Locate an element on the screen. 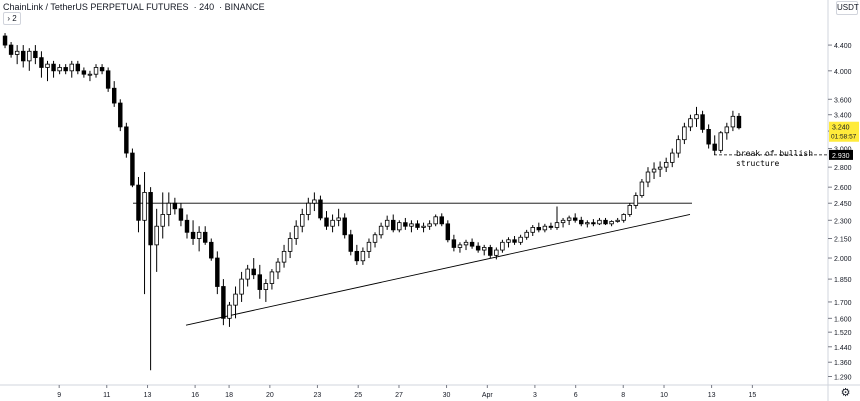  collapse-indicators-button: › 2 is located at coordinates (12, 18).